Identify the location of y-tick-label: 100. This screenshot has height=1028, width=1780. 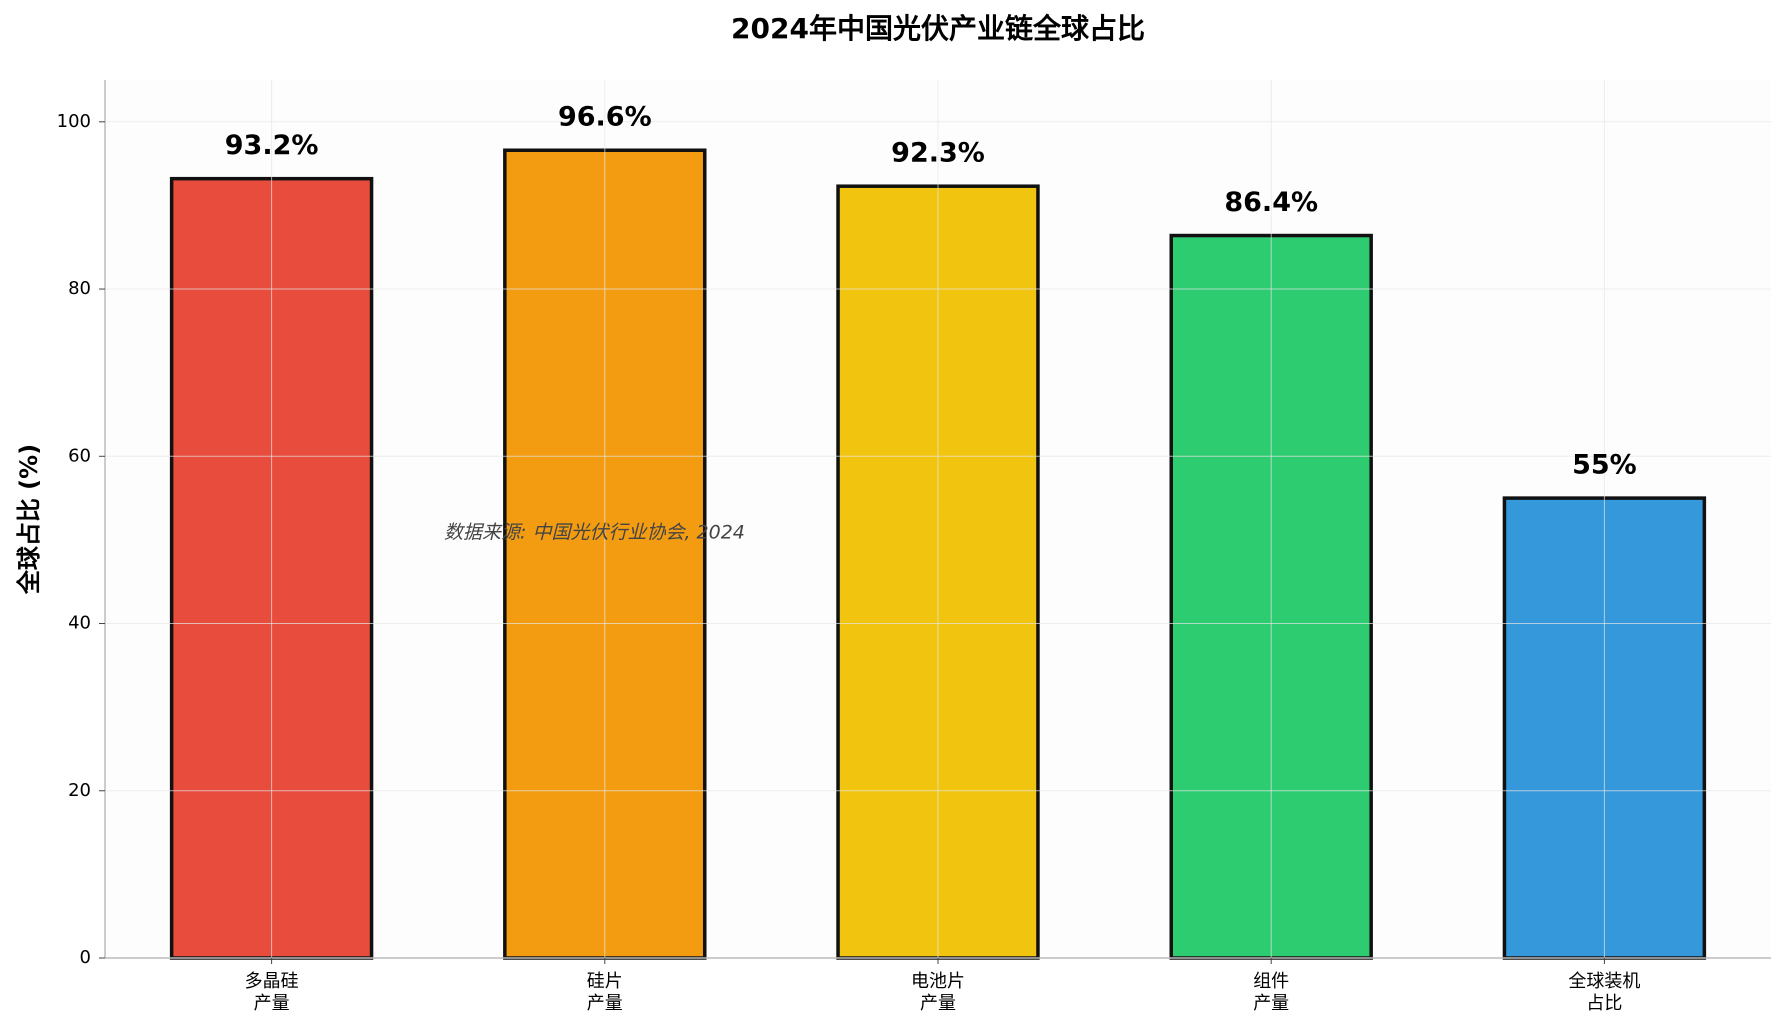
(74, 121).